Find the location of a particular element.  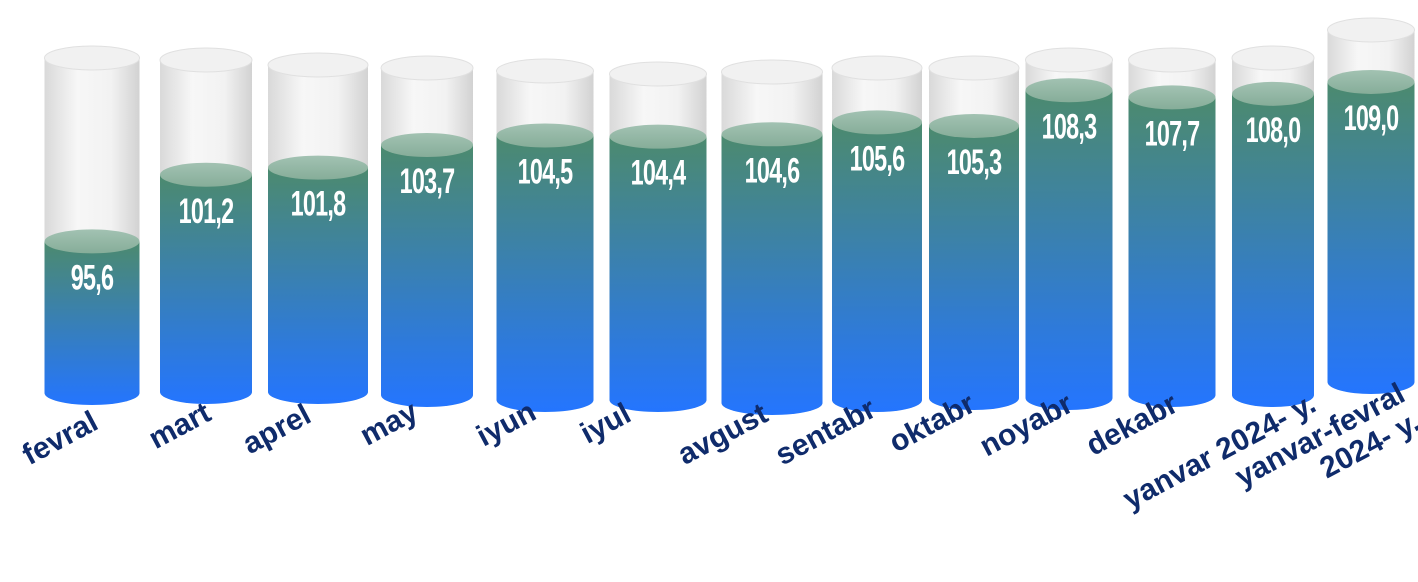

value-label: 109,0 is located at coordinates (1371, 118).